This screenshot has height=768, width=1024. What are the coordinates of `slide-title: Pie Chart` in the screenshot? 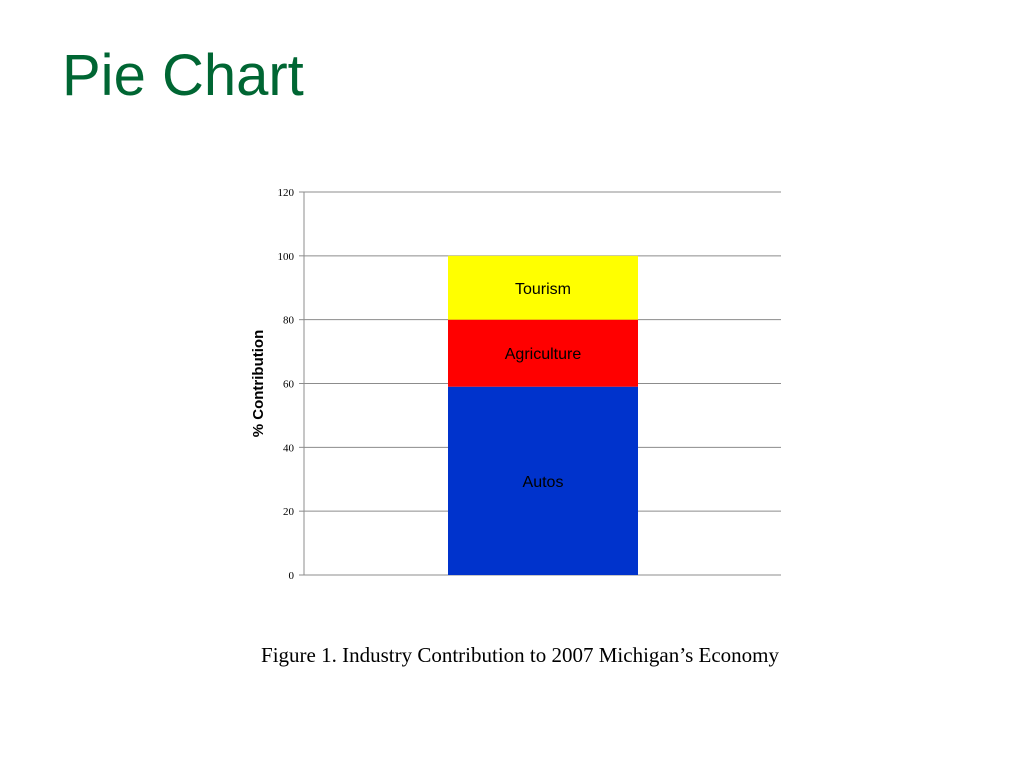 It's located at (183, 75).